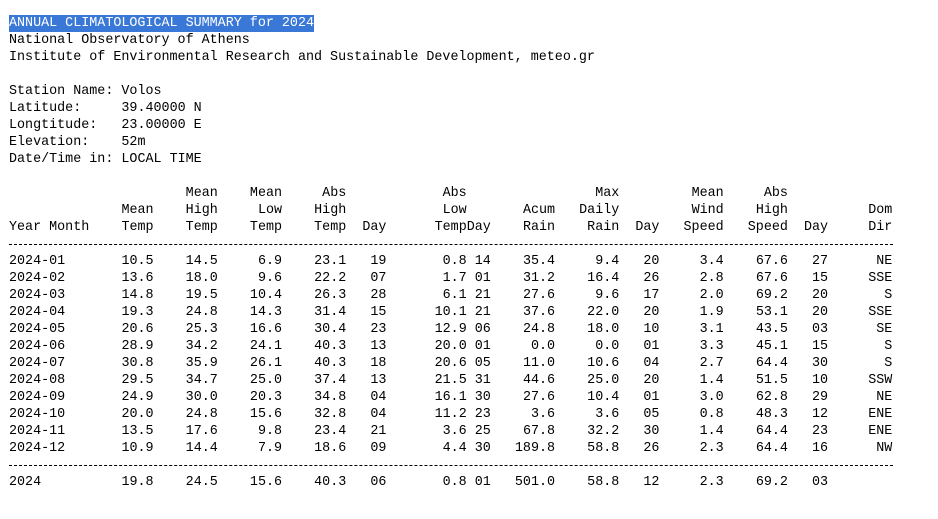 The image size is (938, 519). What do you see at coordinates (535, 482) in the screenshot?
I see `total-cell: 501.0` at bounding box center [535, 482].